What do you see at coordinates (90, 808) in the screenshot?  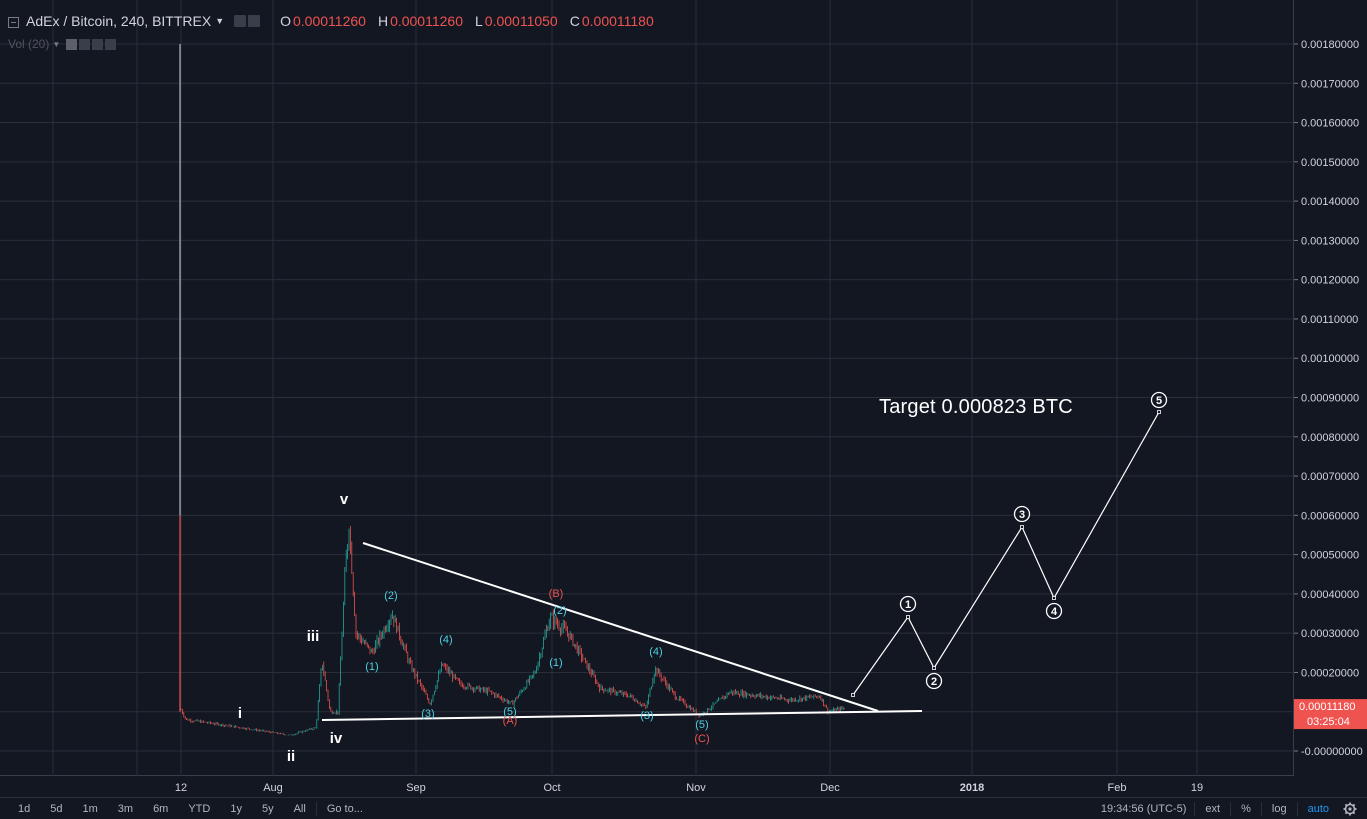 I see `range-1m-button: 1m` at bounding box center [90, 808].